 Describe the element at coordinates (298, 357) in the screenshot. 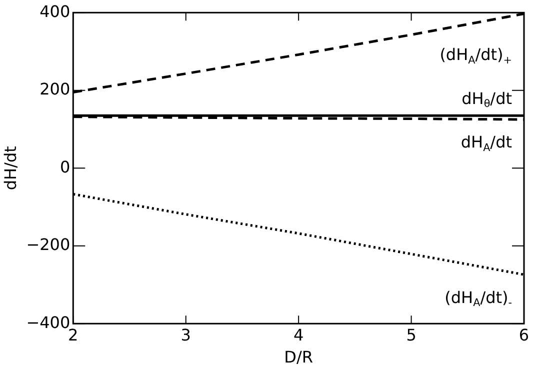

I see `x-axis-title: D/R` at that location.